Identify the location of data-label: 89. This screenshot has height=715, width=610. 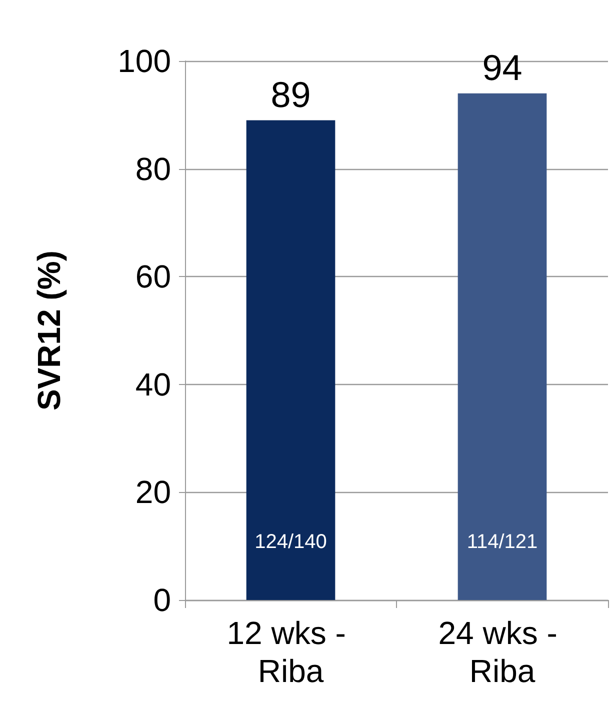
(290, 94).